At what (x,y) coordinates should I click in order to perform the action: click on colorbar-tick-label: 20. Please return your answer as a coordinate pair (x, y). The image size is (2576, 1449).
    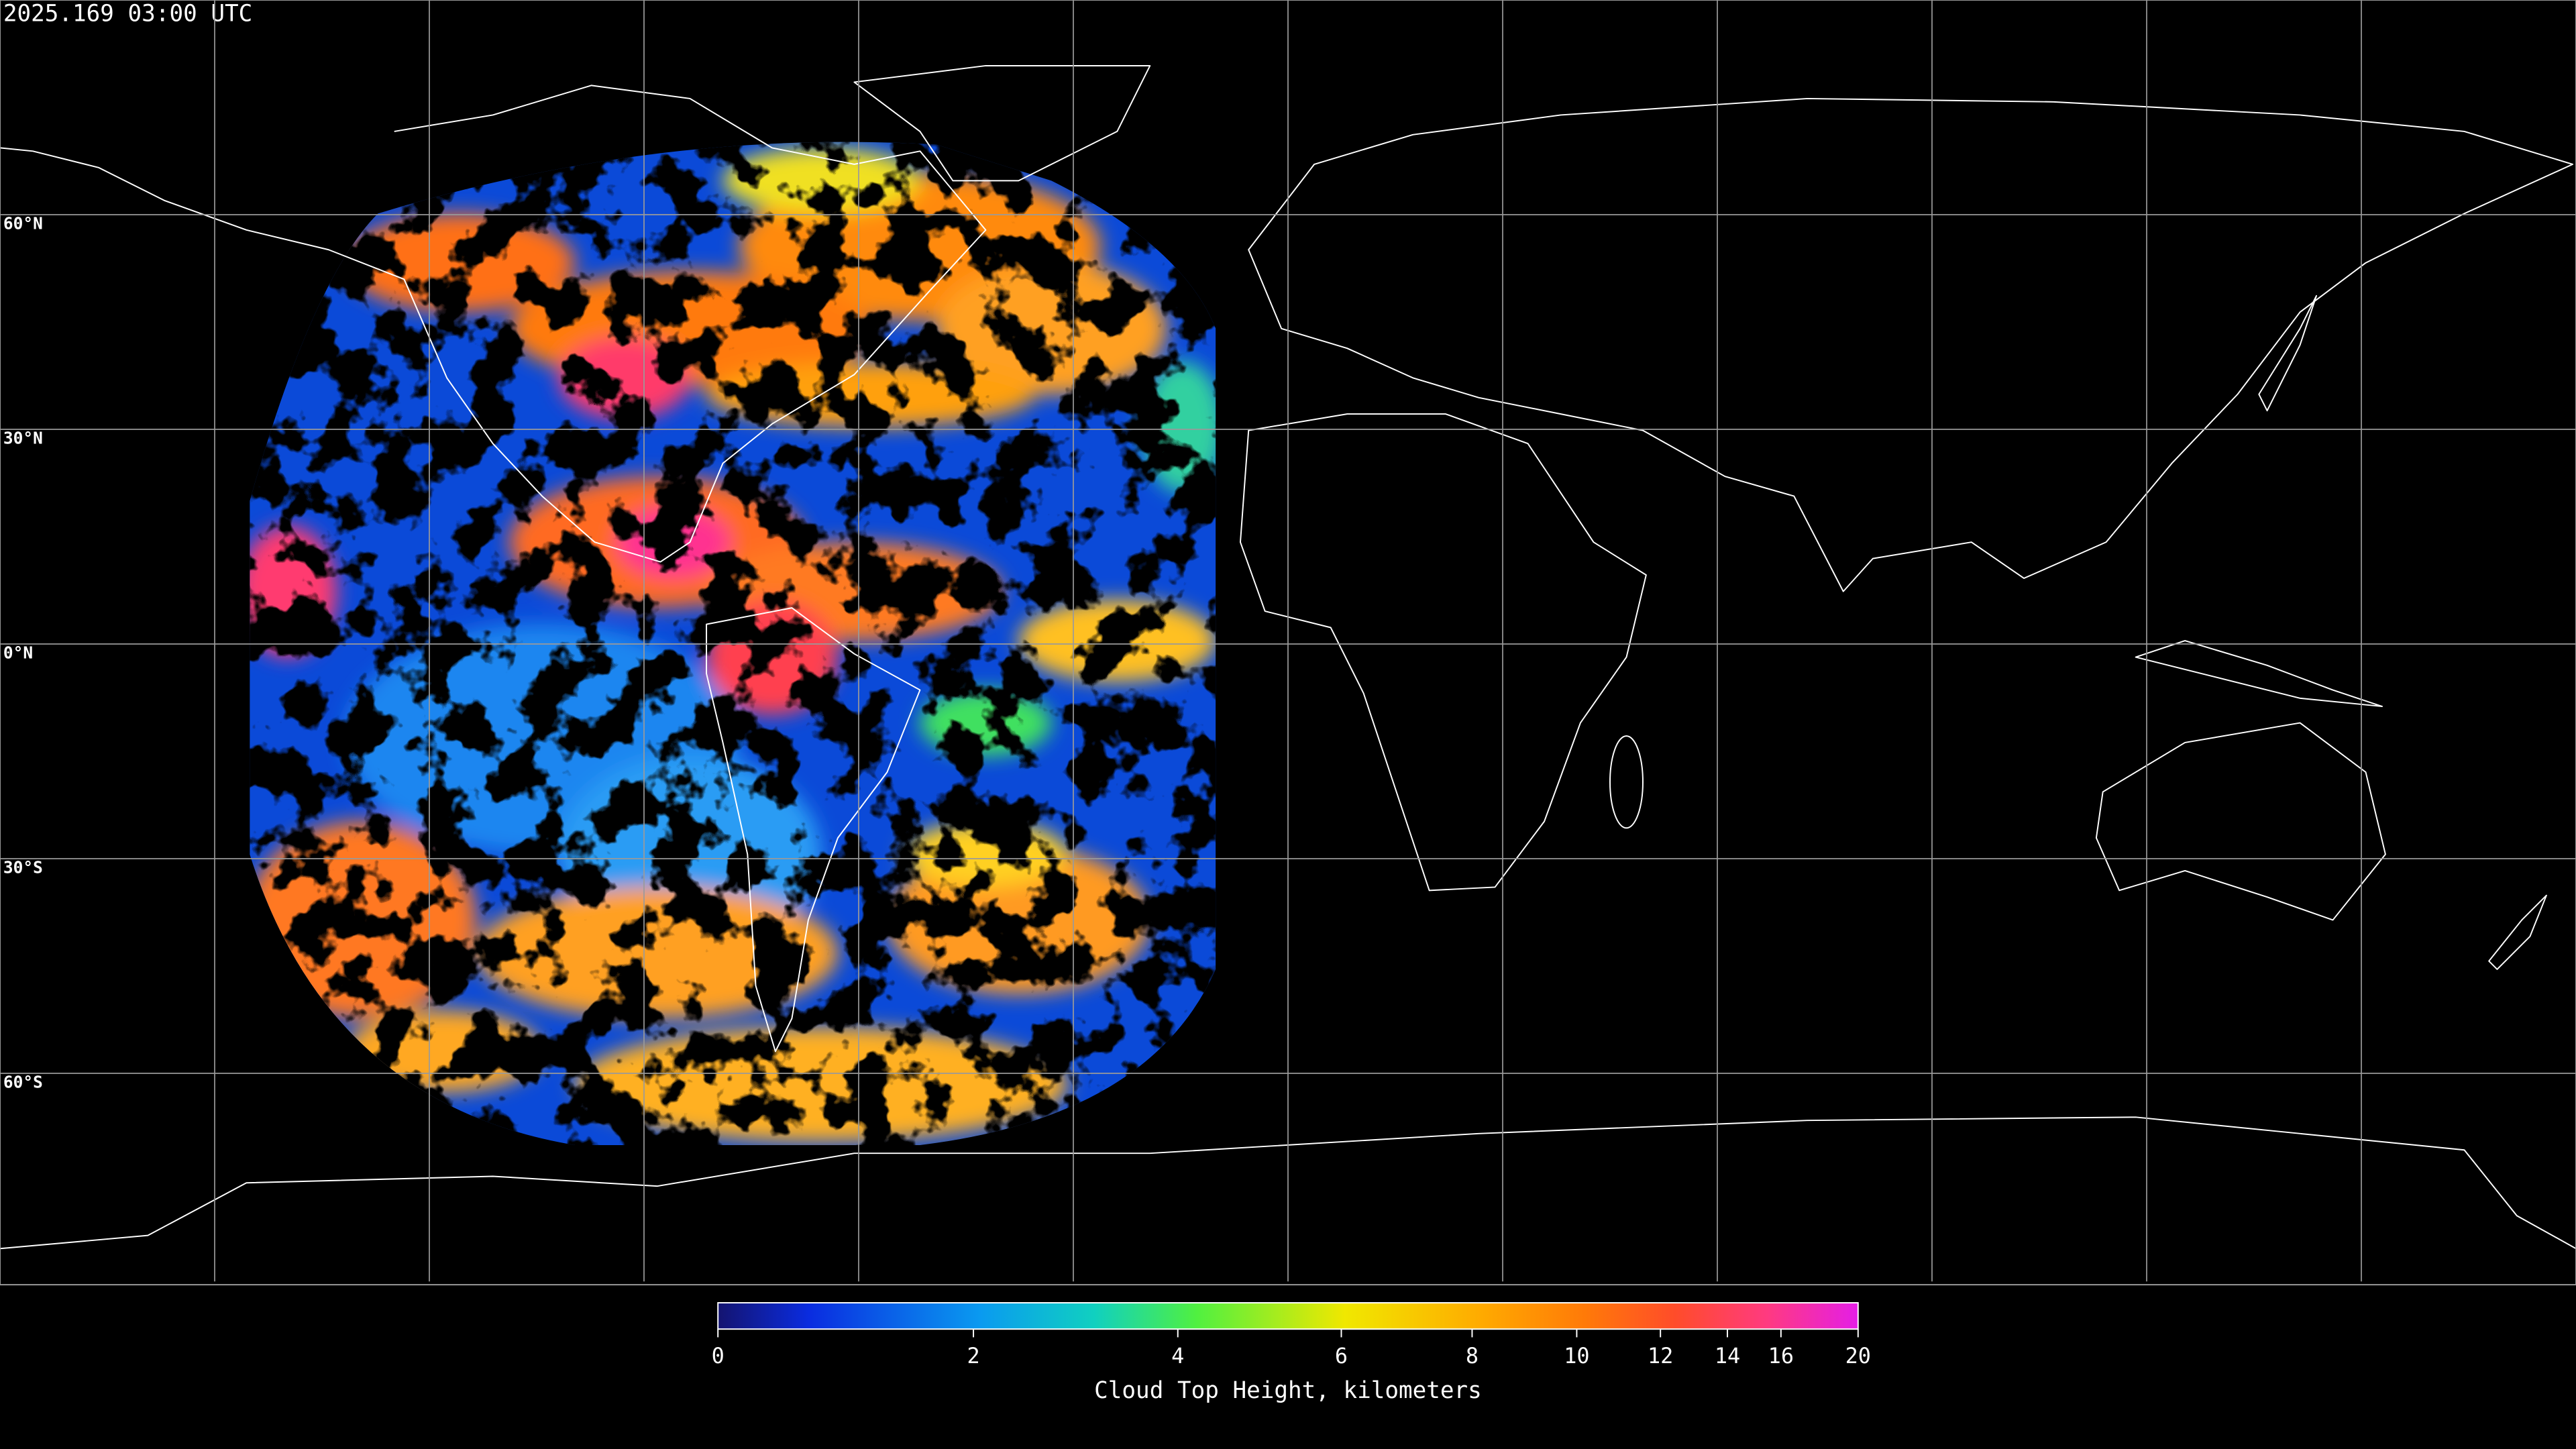
    Looking at the image, I should click on (1858, 1355).